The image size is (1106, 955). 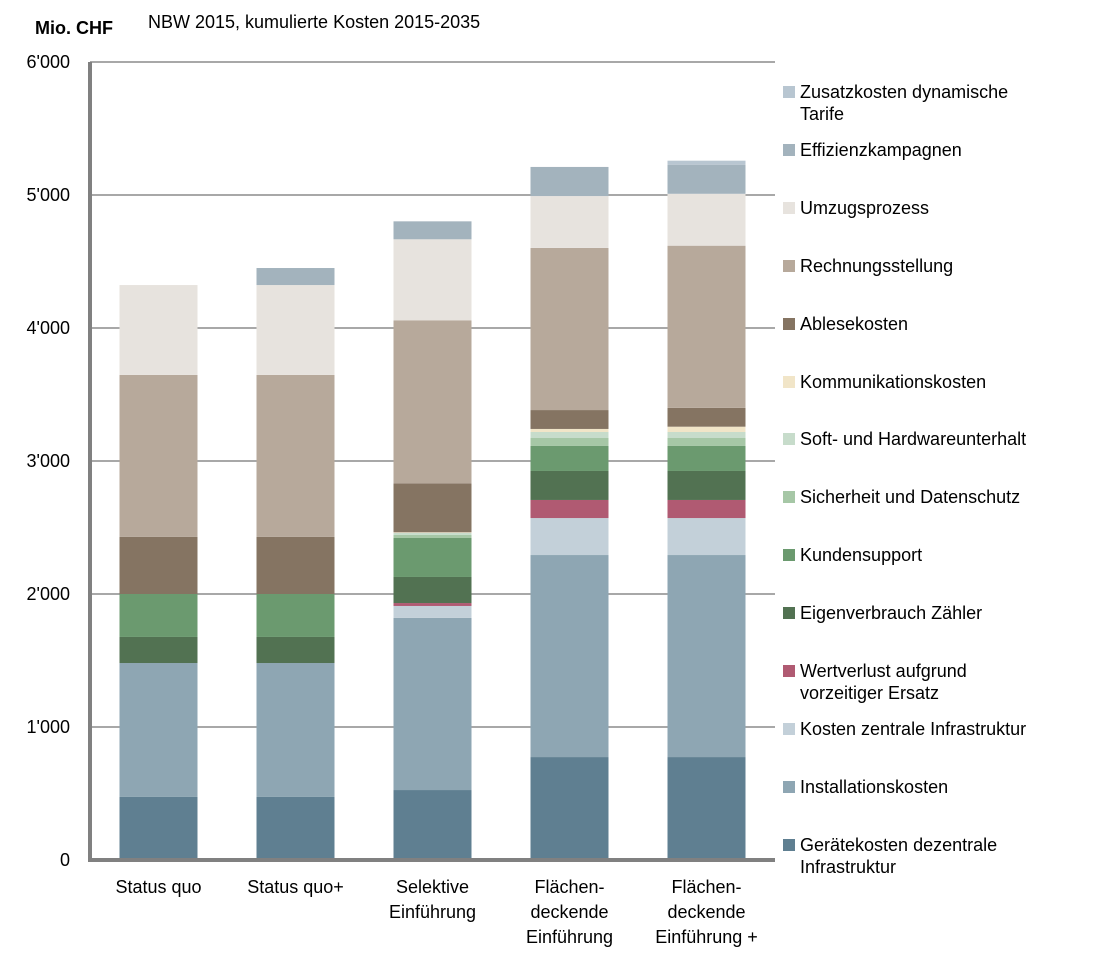 What do you see at coordinates (48, 727) in the screenshot?
I see `y-tick-label: 1'000` at bounding box center [48, 727].